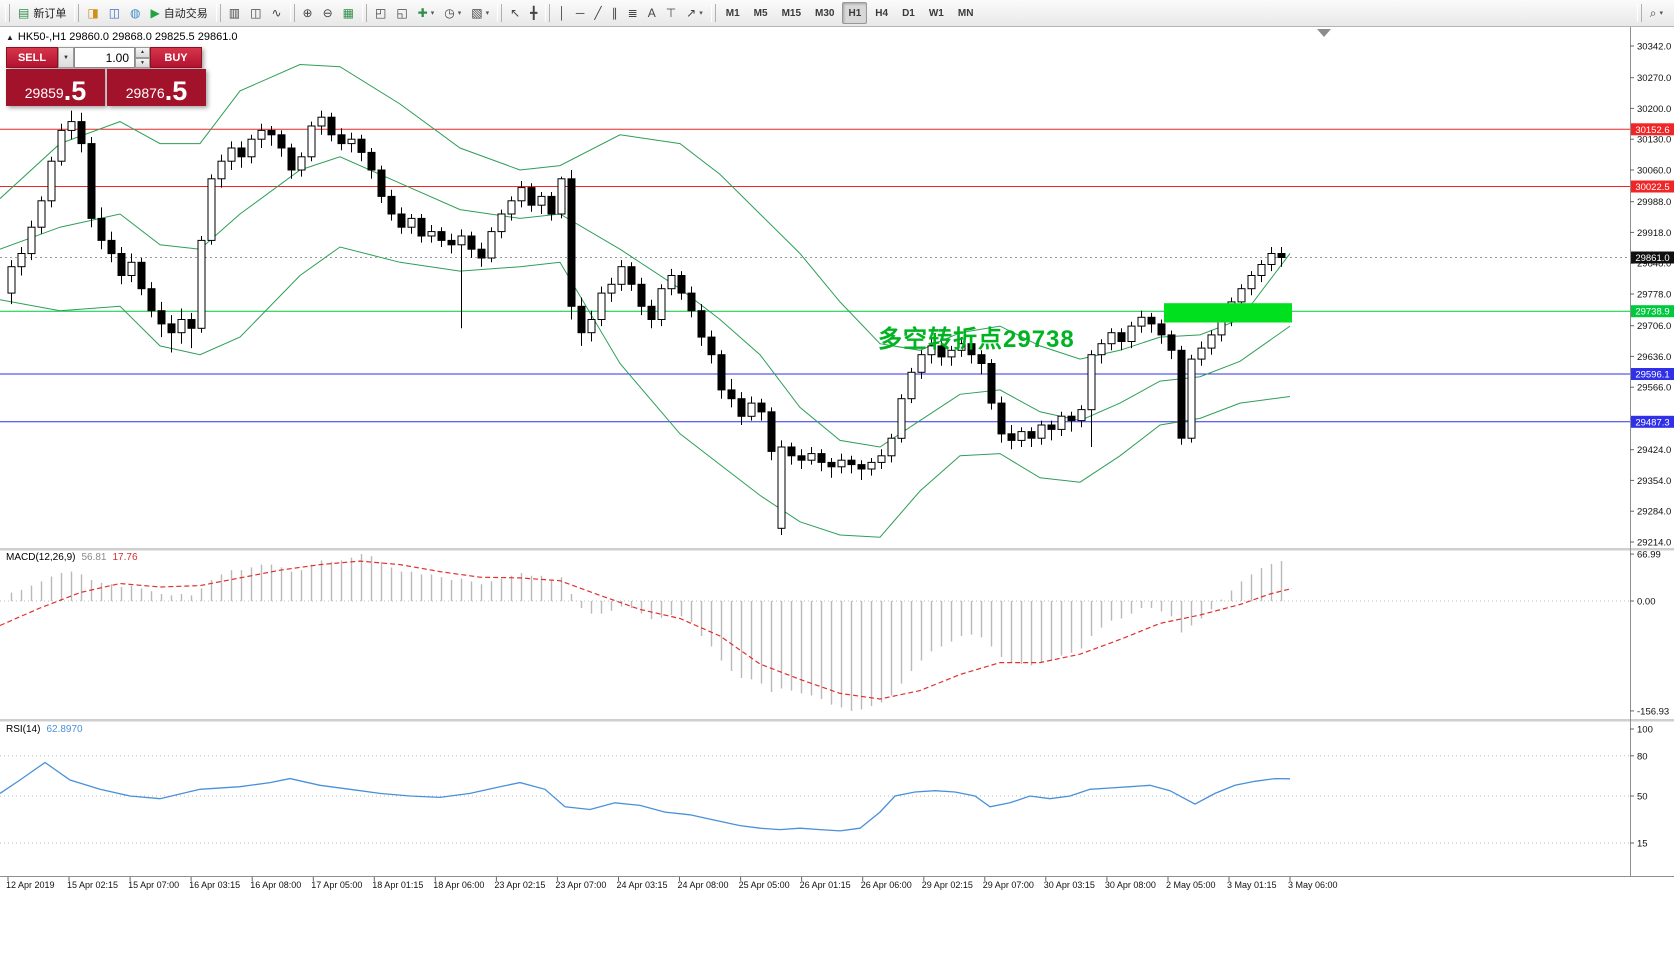  What do you see at coordinates (533, 13) in the screenshot?
I see `crosshair-button: ╋` at bounding box center [533, 13].